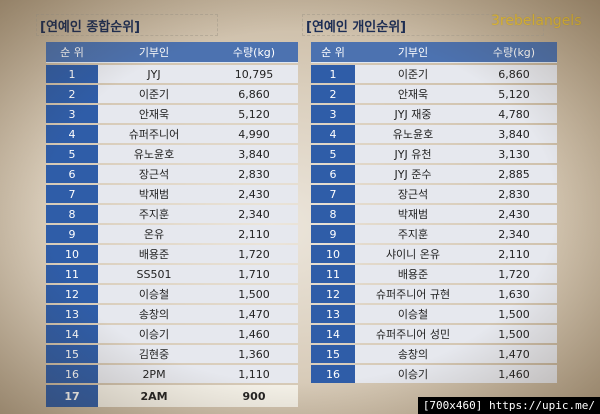  I want to click on amount-cell: 2,110, so click(254, 234).